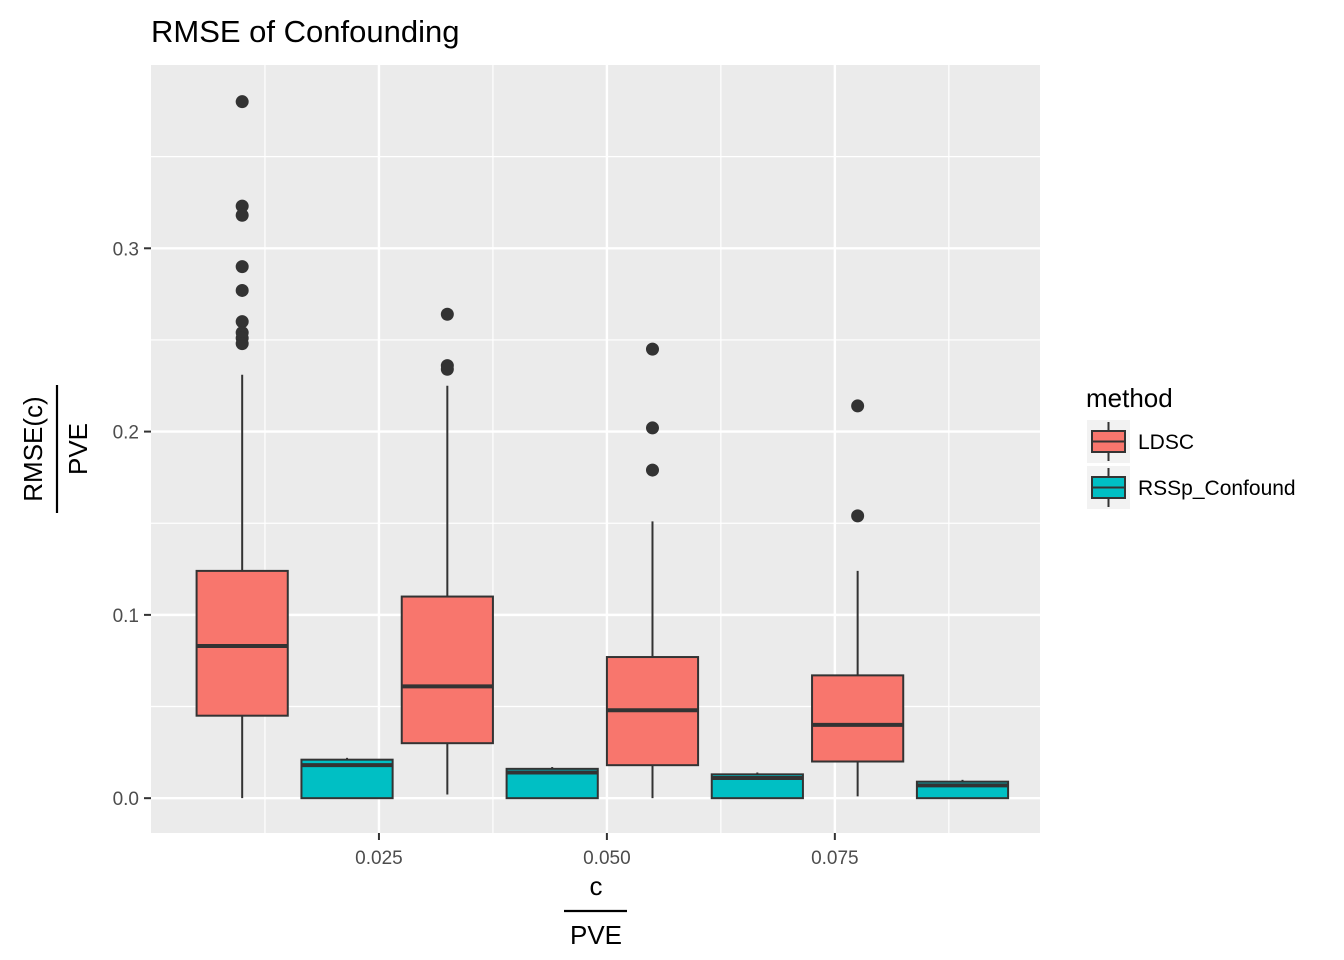 Image resolution: width=1344 pixels, height=960 pixels. Describe the element at coordinates (1217, 488) in the screenshot. I see `legend-label: RSSp_Confound` at that location.